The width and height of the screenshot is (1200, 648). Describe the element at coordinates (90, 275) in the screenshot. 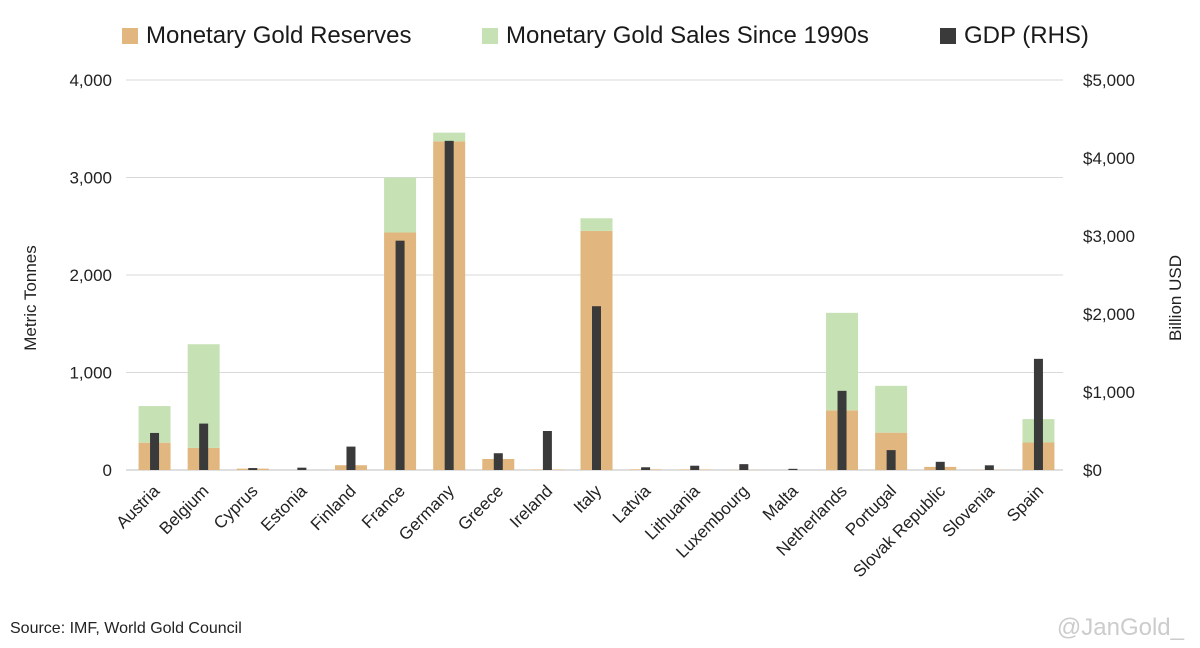

I see `y-tick-label-left: 2,000` at that location.